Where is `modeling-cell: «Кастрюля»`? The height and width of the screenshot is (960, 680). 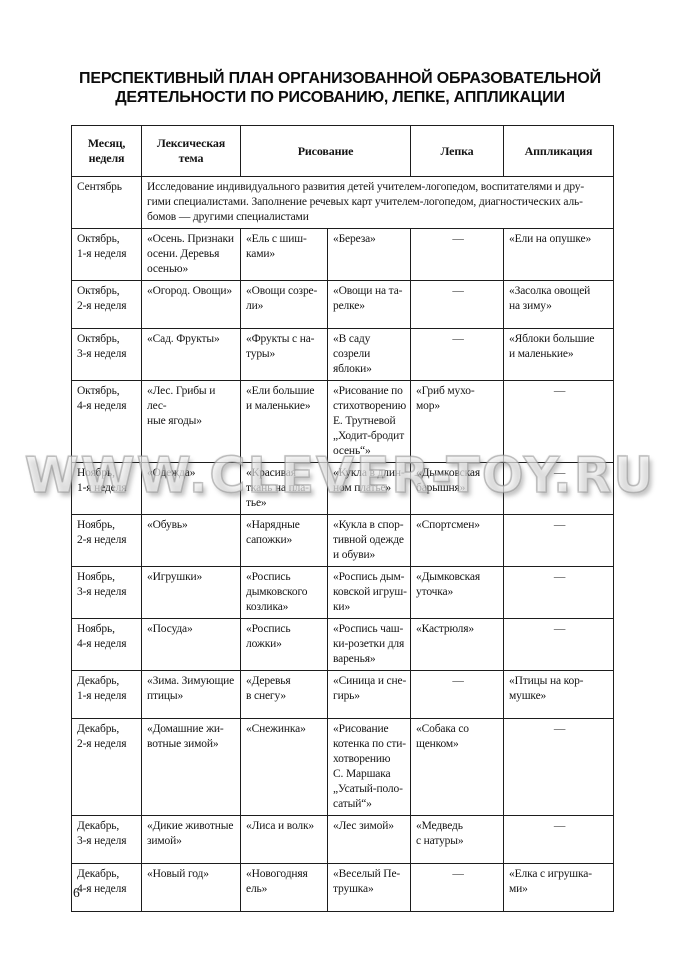
modeling-cell: «Кастрюля» is located at coordinates (457, 644).